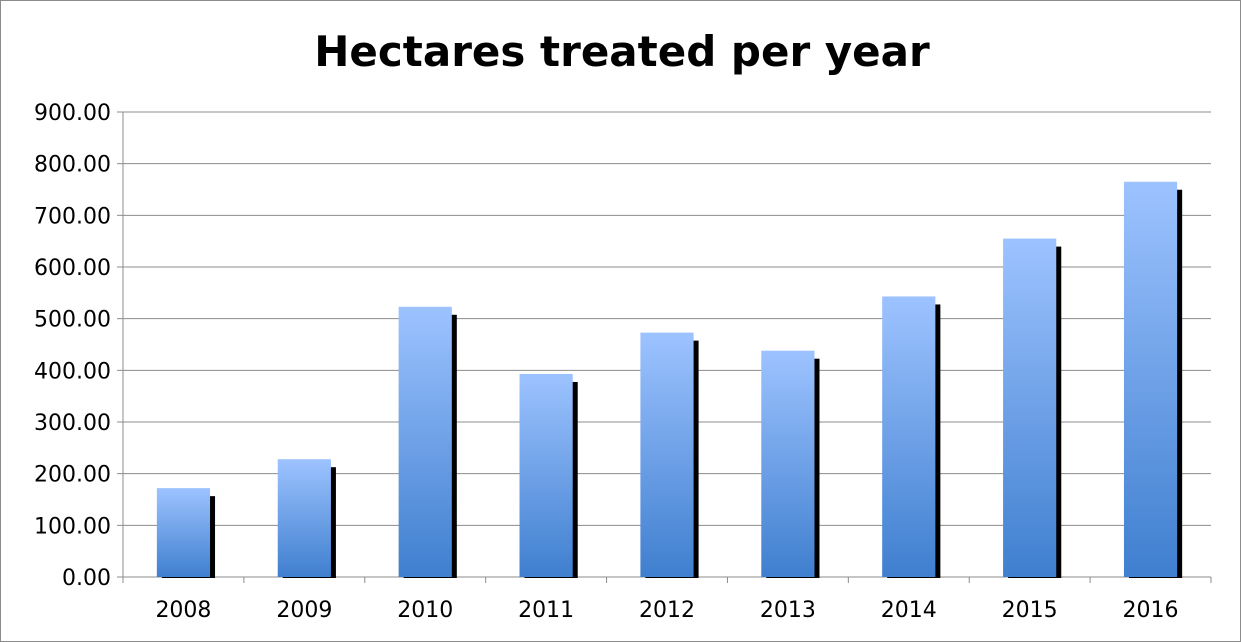  What do you see at coordinates (72, 268) in the screenshot?
I see `y-tick-label: 600.00` at bounding box center [72, 268].